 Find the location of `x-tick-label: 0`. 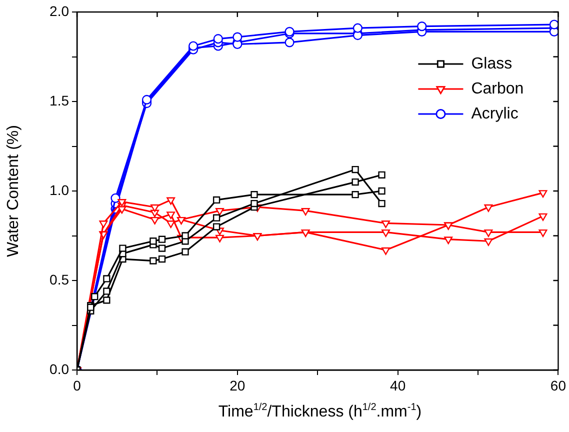

x-tick-label: 0 is located at coordinates (77, 385).